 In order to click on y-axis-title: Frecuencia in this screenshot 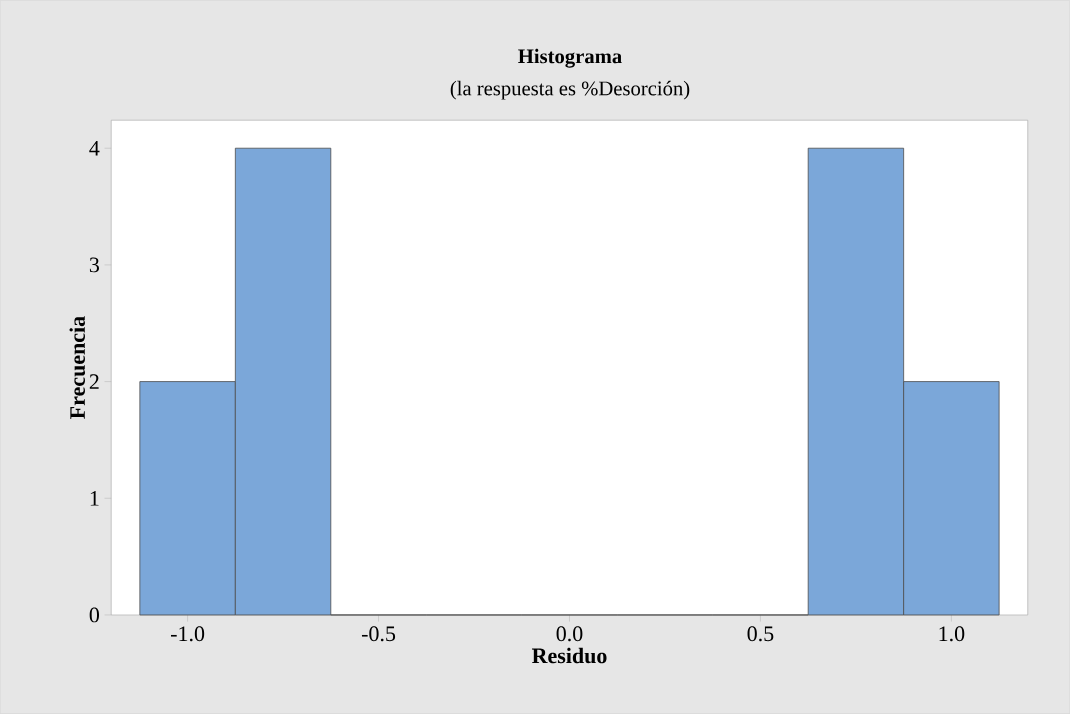, I will do `click(77, 367)`.